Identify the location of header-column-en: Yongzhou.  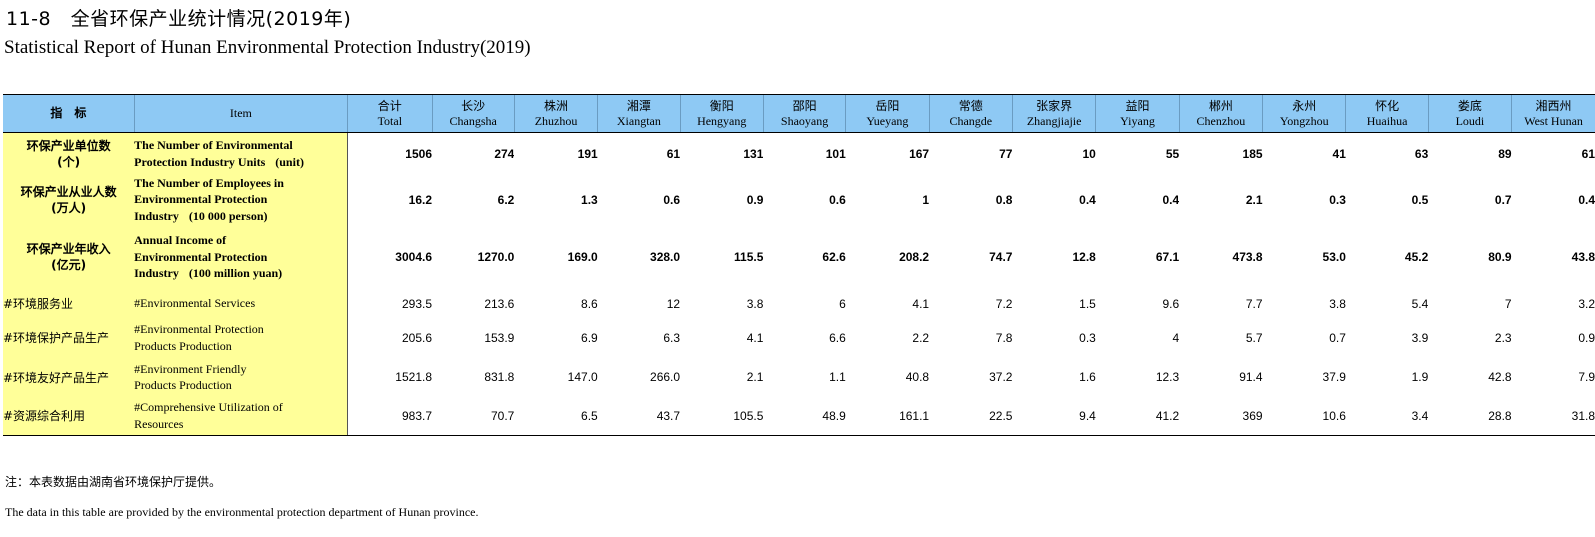
(1304, 120).